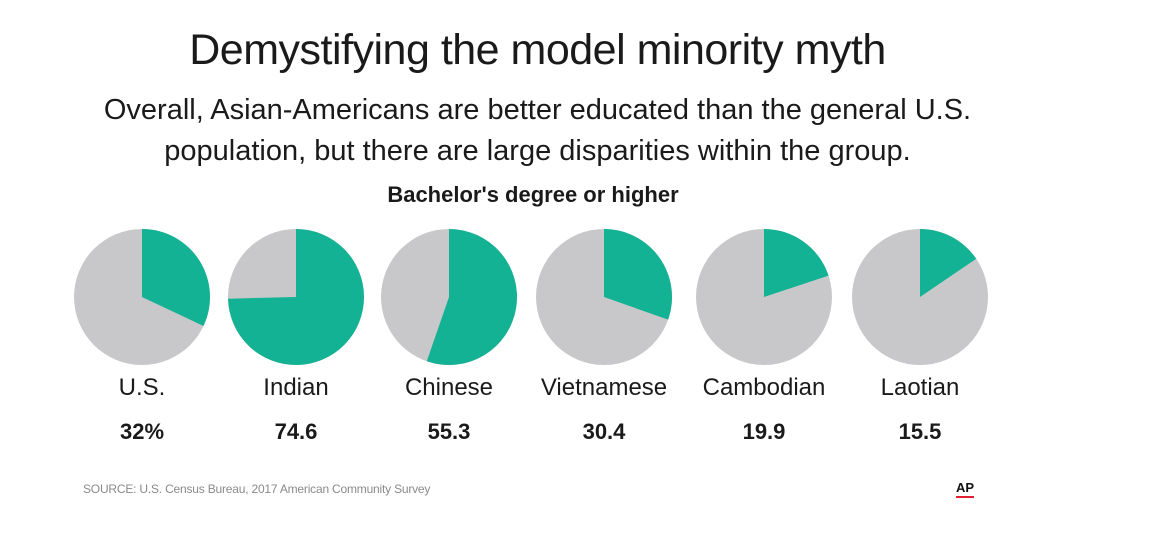  Describe the element at coordinates (604, 431) in the screenshot. I see `value-label-vietnamese: 30.4` at that location.